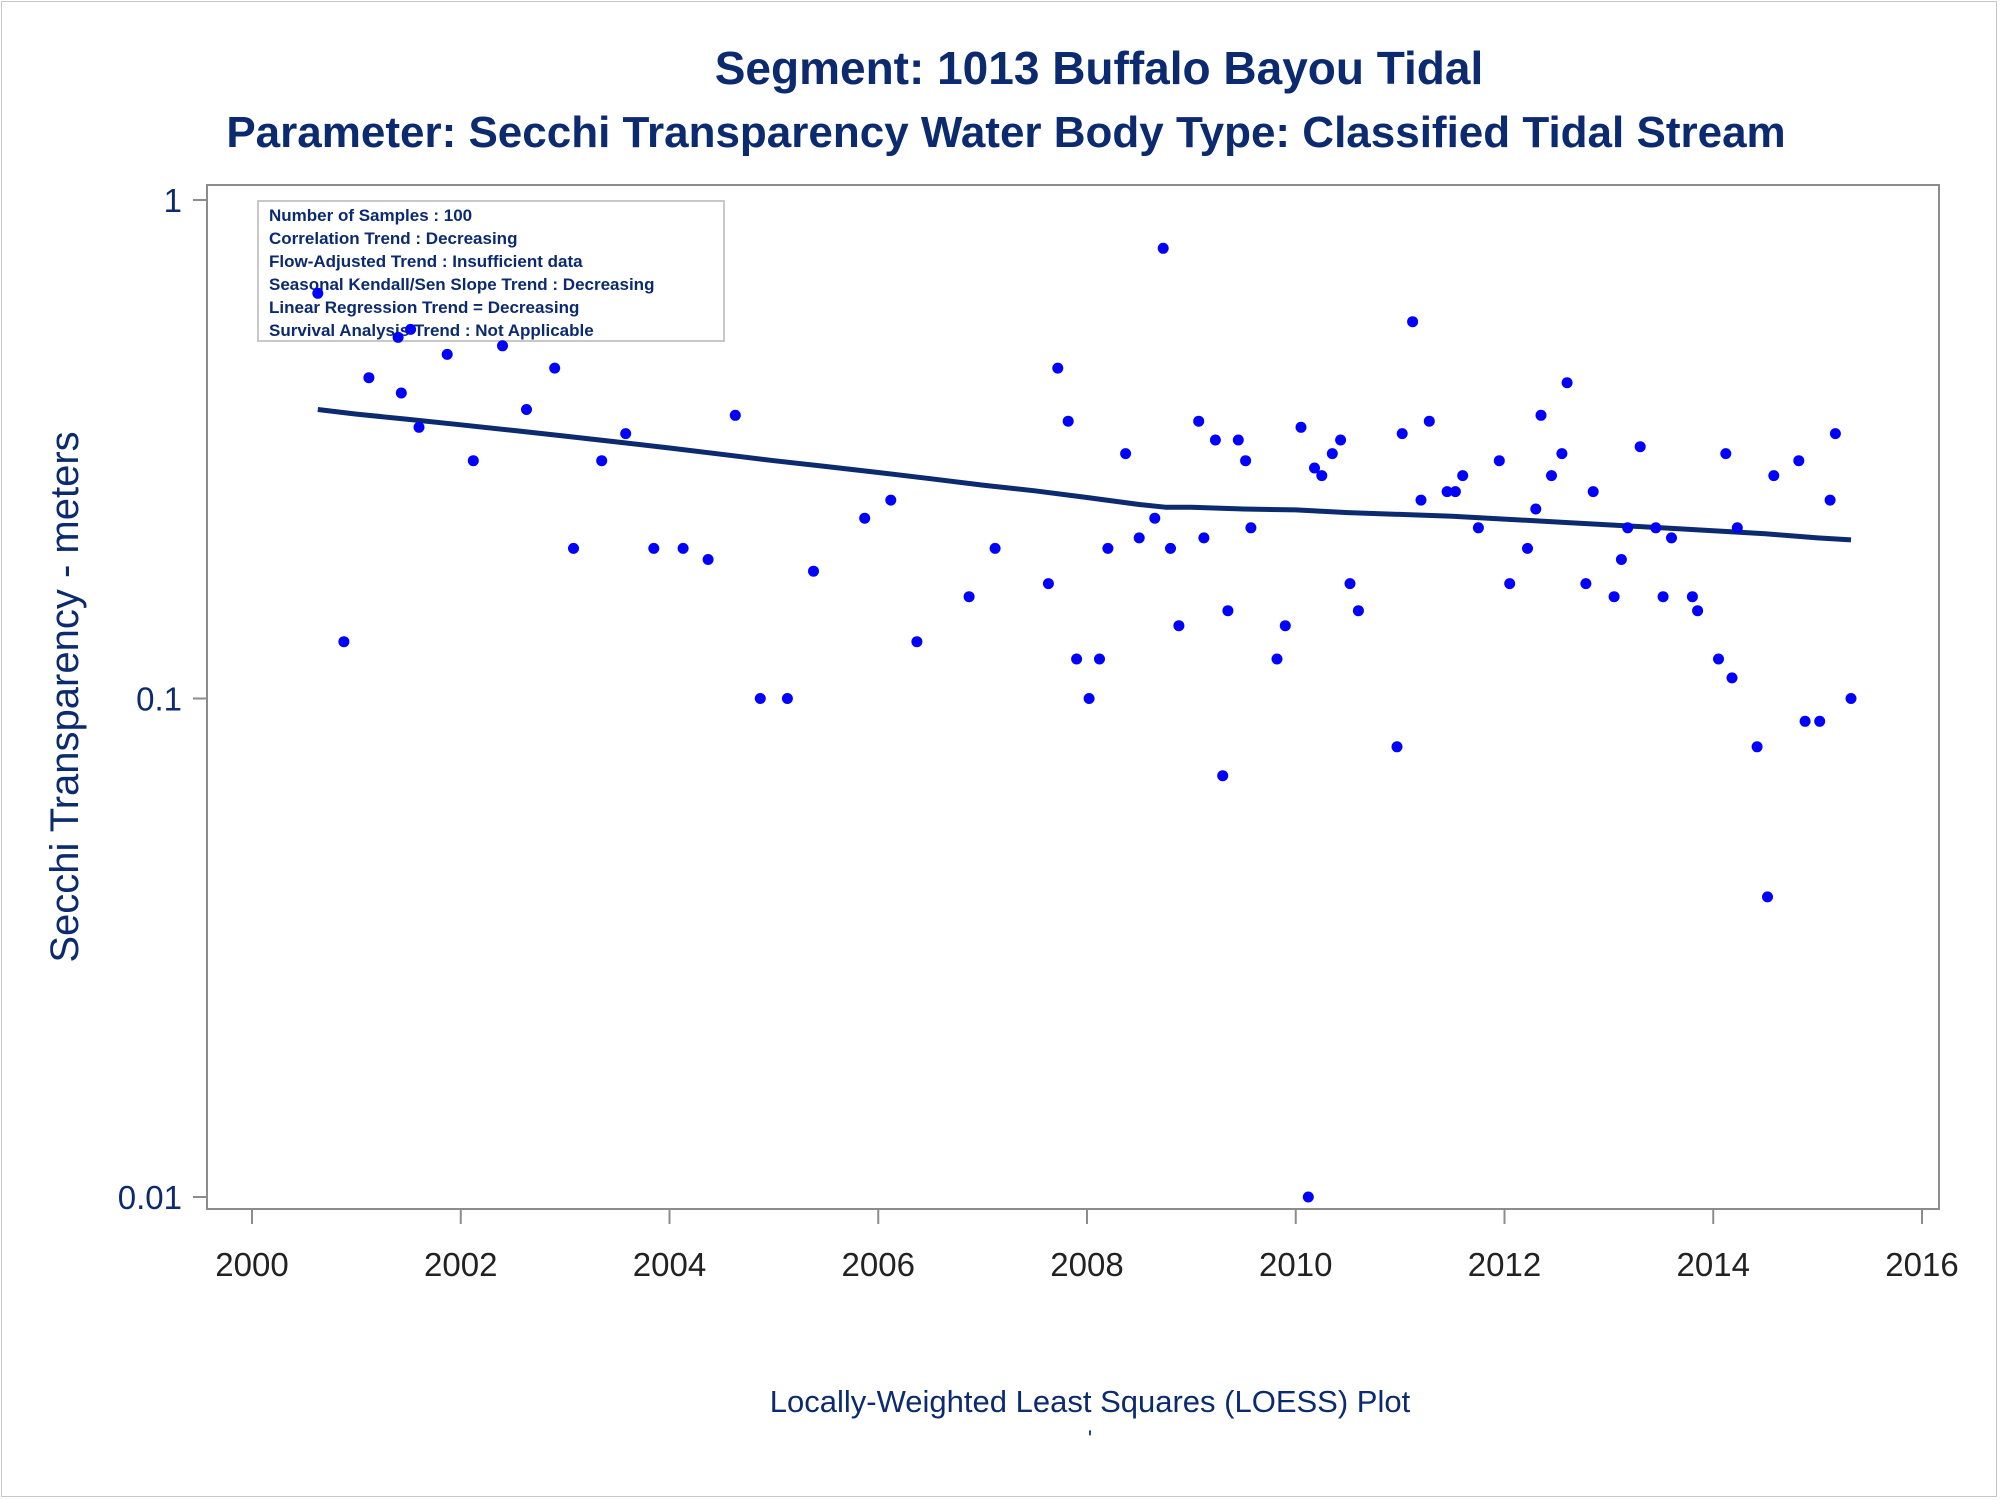  Describe the element at coordinates (1099, 68) in the screenshot. I see `chart-title: Segment: 1013 Buffalo Bayou Tidal` at that location.